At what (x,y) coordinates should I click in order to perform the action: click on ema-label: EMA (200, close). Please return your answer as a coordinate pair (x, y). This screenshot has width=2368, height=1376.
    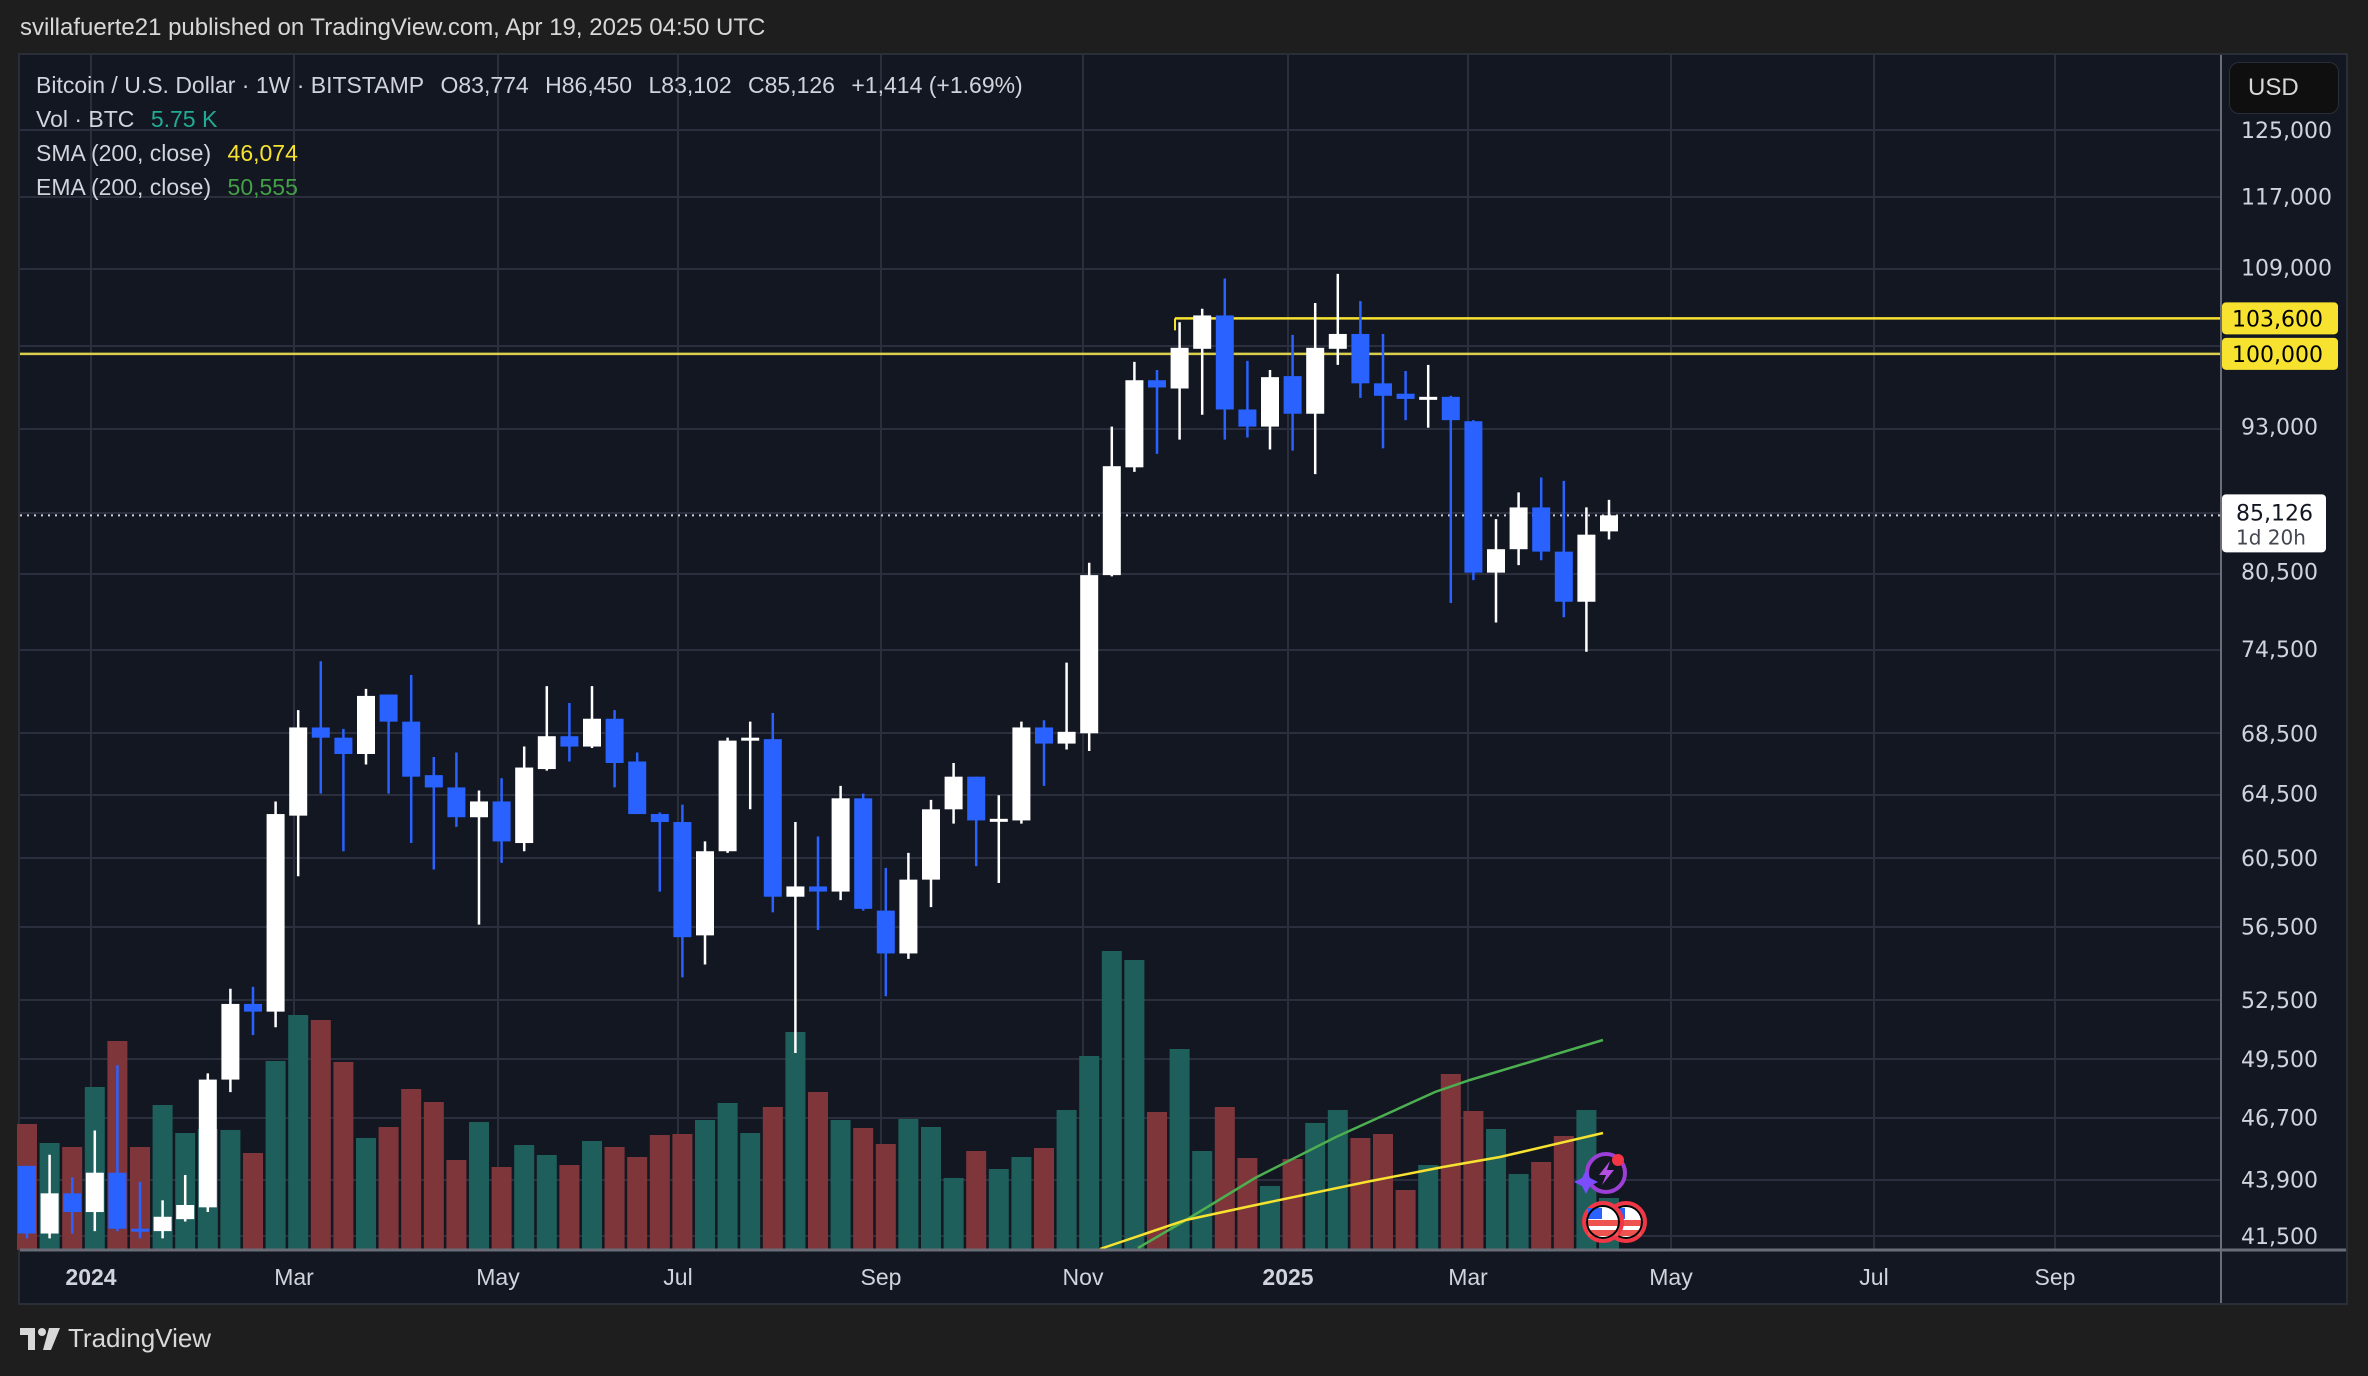
    Looking at the image, I should click on (124, 187).